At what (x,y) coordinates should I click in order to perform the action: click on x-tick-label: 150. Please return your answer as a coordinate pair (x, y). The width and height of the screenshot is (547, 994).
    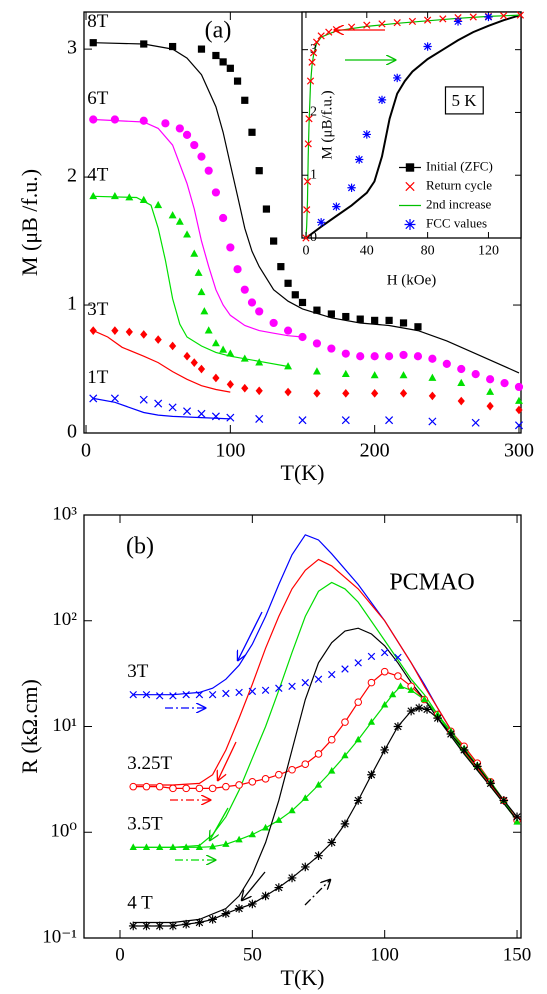
    Looking at the image, I should click on (517, 954).